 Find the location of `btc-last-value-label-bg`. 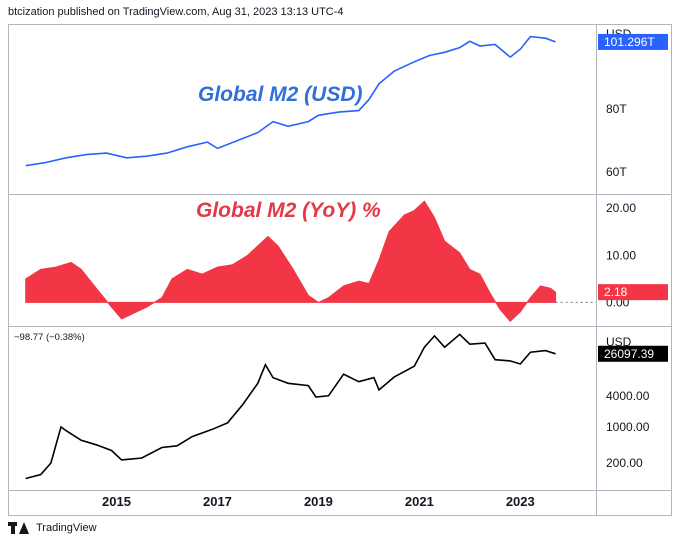

btc-last-value-label-bg is located at coordinates (633, 353).